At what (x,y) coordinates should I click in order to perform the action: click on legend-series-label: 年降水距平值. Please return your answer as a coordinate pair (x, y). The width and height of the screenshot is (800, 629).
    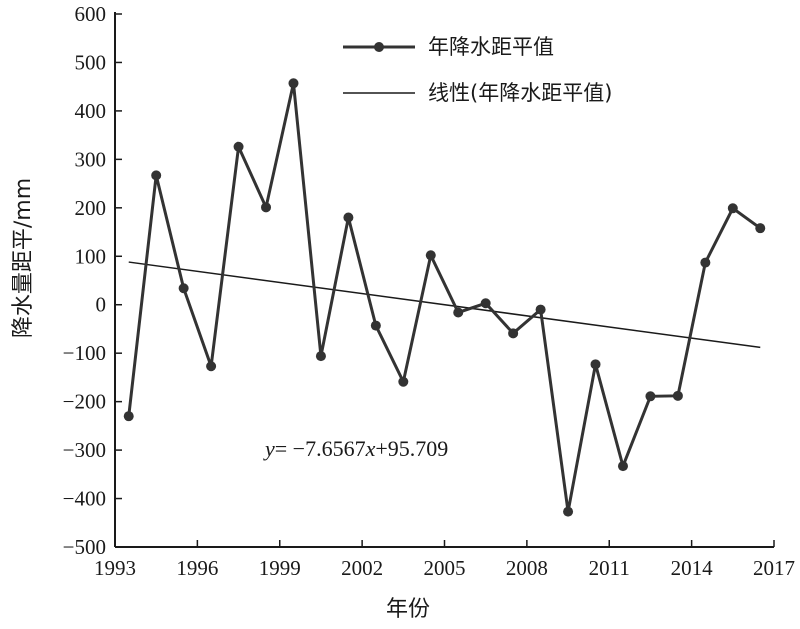
    Looking at the image, I should click on (491, 47).